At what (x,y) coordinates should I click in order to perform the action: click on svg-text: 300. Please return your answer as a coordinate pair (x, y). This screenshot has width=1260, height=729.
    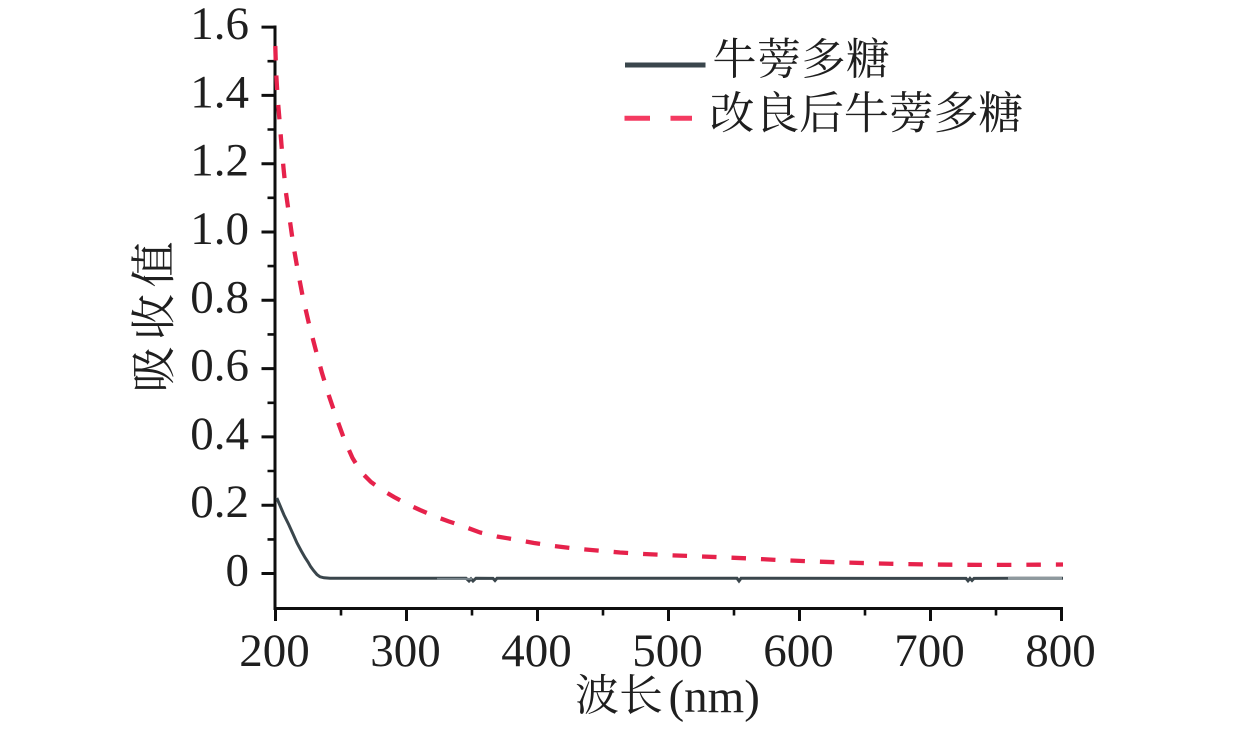
    Looking at the image, I should click on (405, 651).